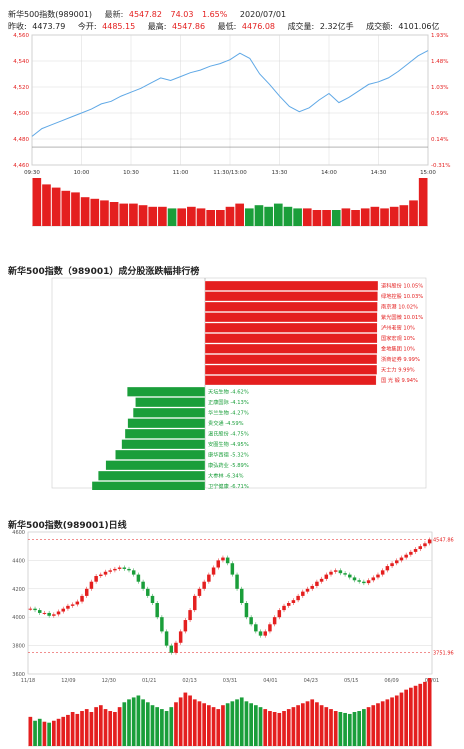 This screenshot has height=749, width=464. What do you see at coordinates (18, 618) in the screenshot?
I see `daily-price-tick: 4000` at bounding box center [18, 618].